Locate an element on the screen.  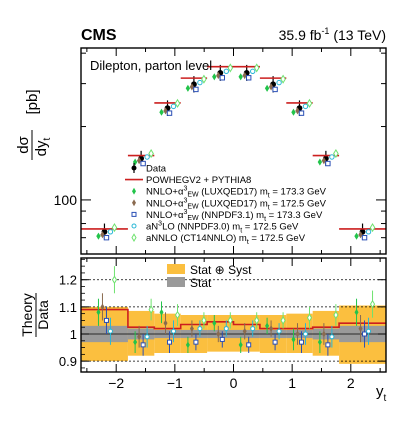
ratio-legend-entry: Stat ⊕ Syst is located at coordinates (209, 270).